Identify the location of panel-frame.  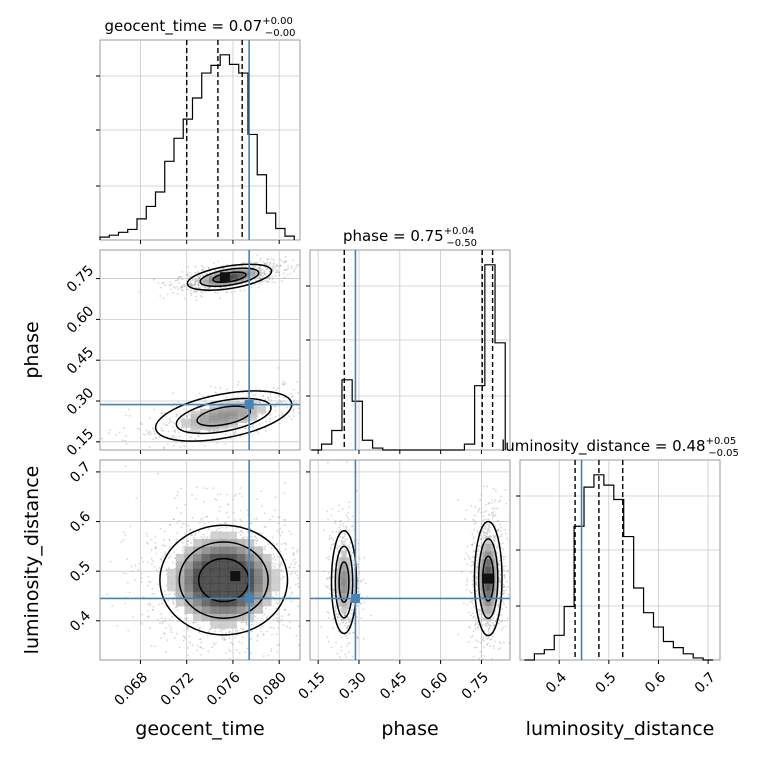
(410, 350).